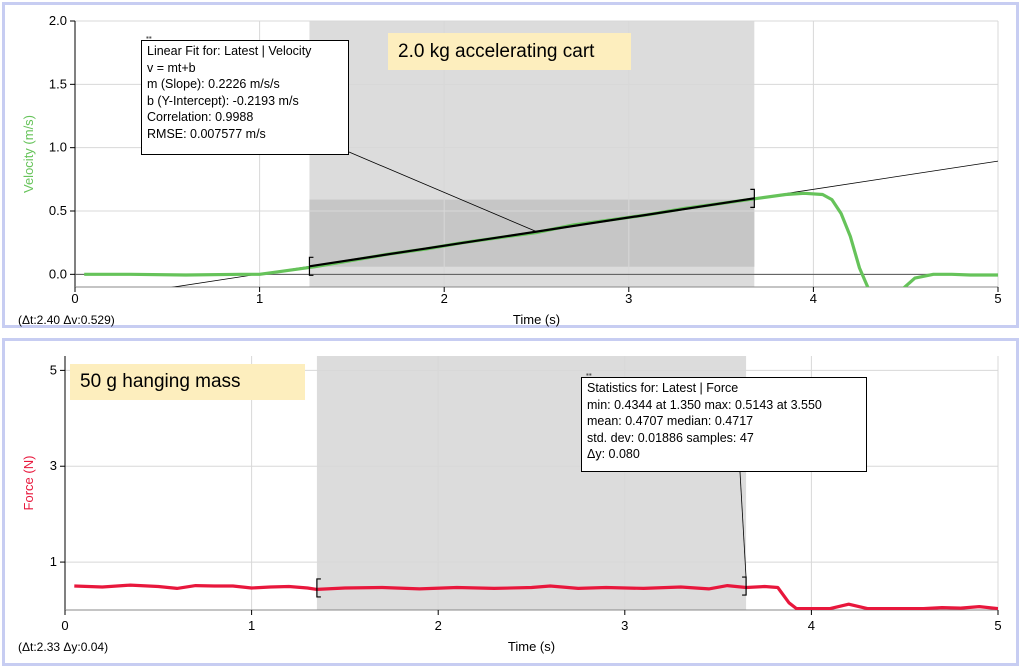  I want to click on velocity-graph-title: 2.0 kg accelerating cart, so click(509, 51).